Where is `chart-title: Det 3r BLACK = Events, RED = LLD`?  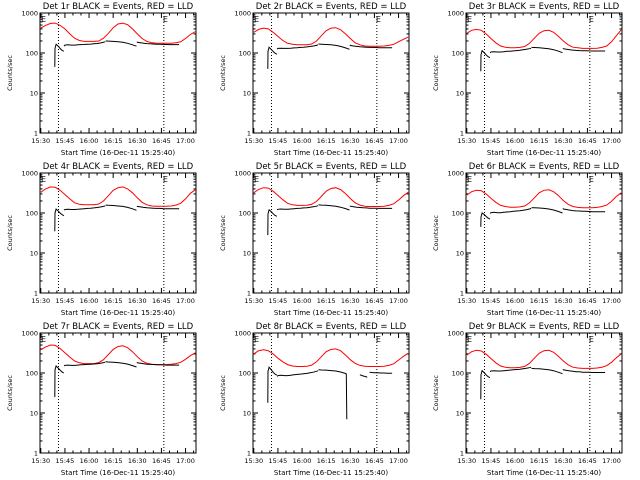 chart-title: Det 3r BLACK = Events, RED = LLD is located at coordinates (544, 7).